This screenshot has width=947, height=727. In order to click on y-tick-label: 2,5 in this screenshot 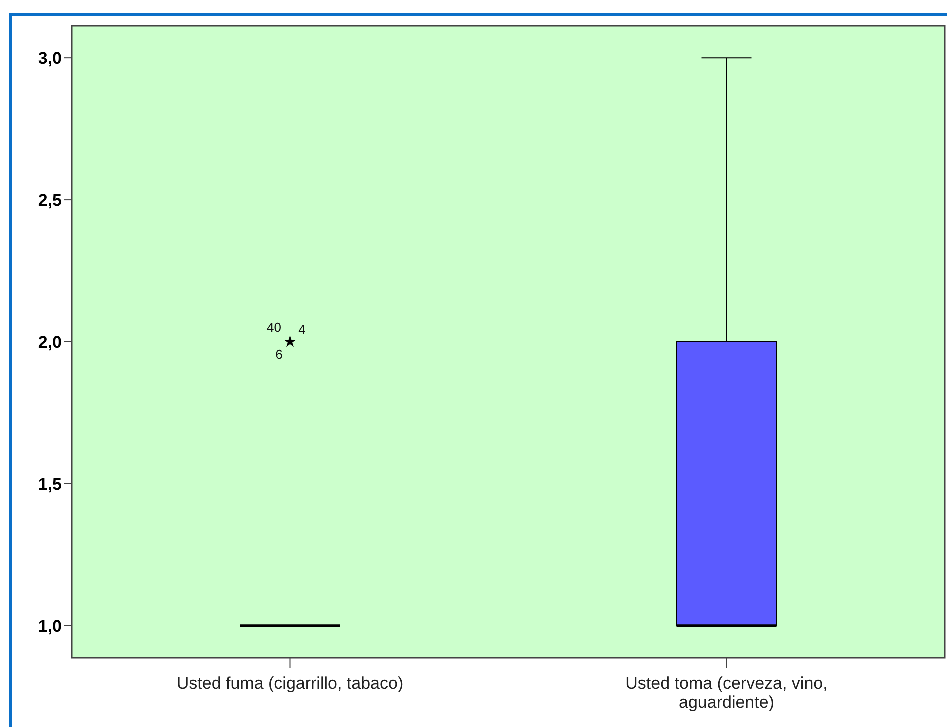, I will do `click(50, 200)`.